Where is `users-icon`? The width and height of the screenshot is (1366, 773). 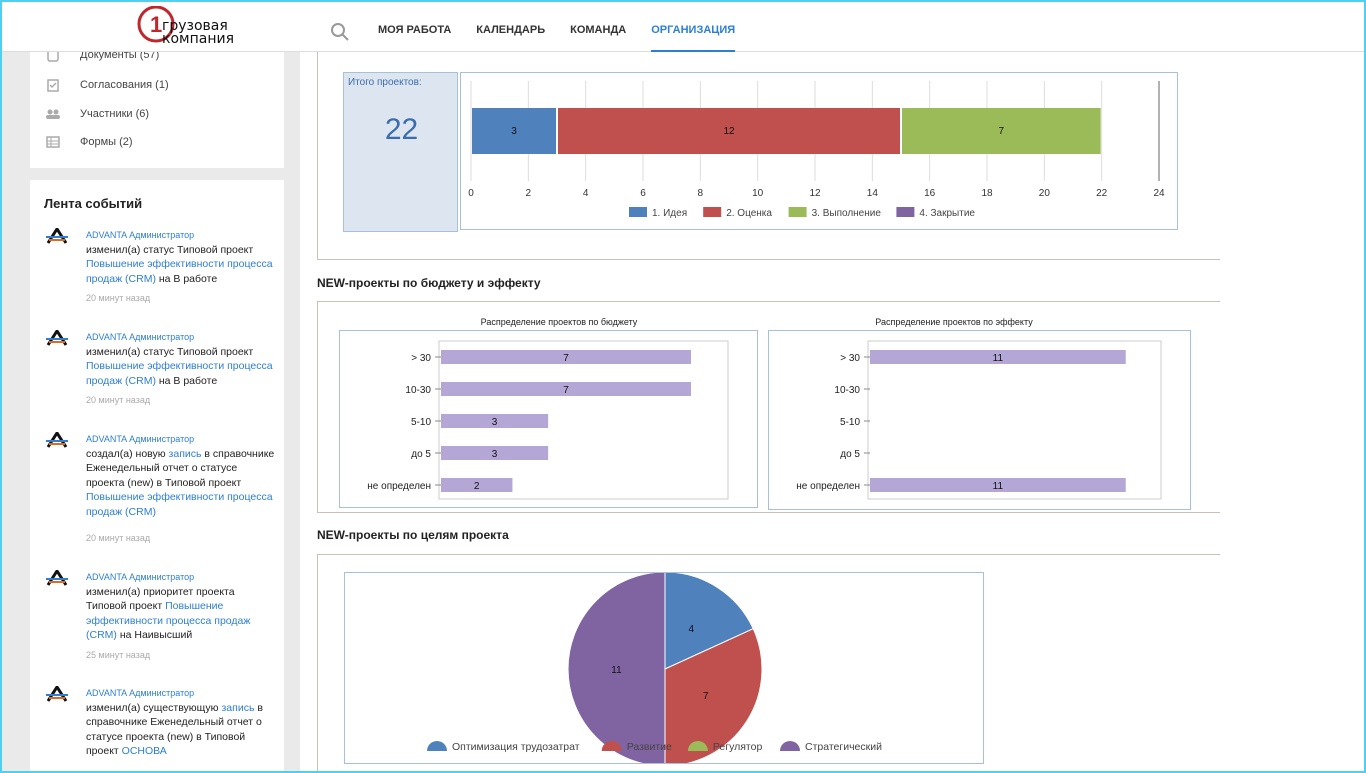
users-icon is located at coordinates (53, 114).